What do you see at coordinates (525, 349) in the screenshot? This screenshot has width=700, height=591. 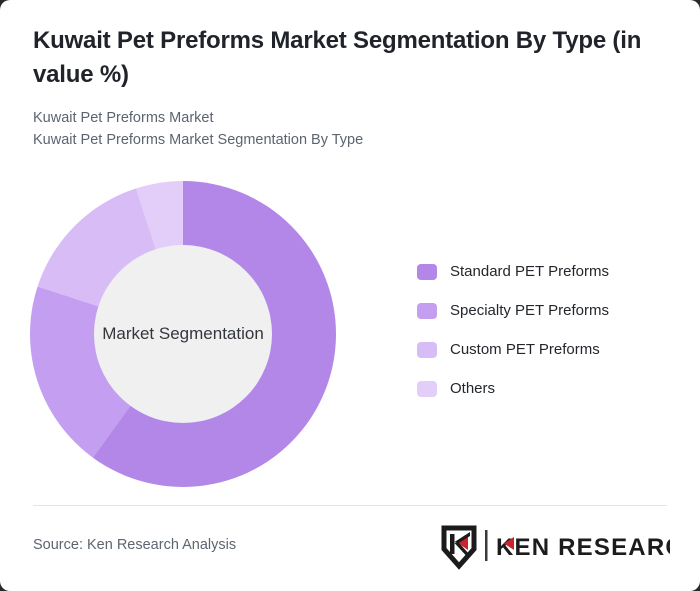 I see `legend-label: Custom PET Preforms` at bounding box center [525, 349].